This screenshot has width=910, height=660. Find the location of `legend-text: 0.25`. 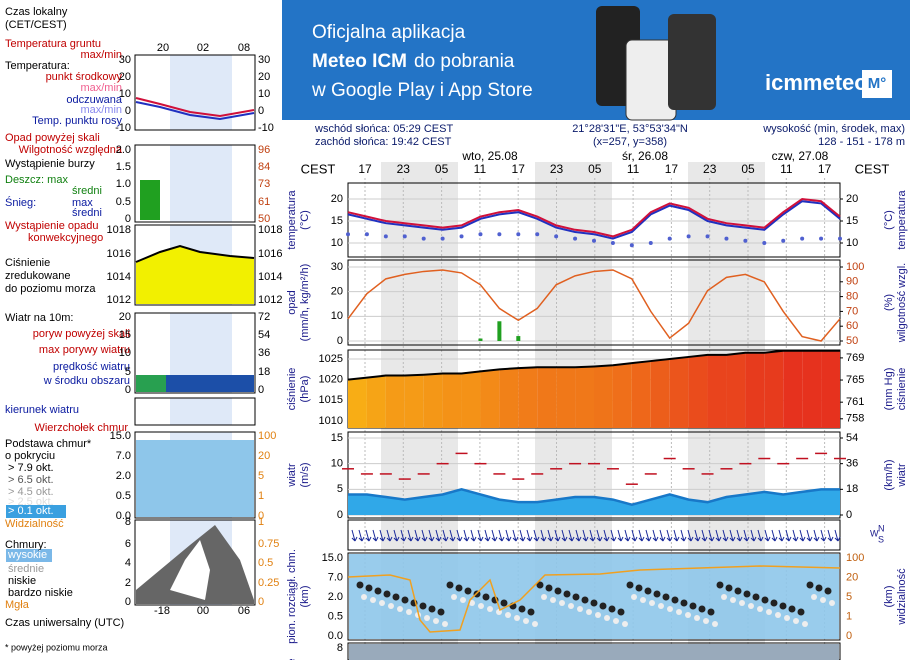

legend-text: 0.25 is located at coordinates (268, 583).